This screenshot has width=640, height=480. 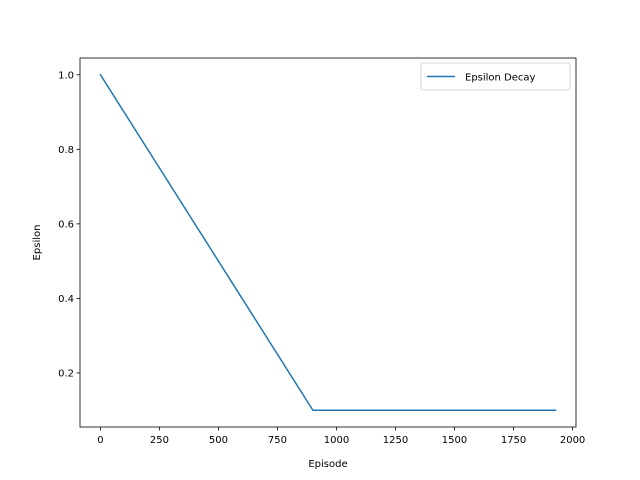 What do you see at coordinates (572, 440) in the screenshot?
I see `x-tick-label: 2000` at bounding box center [572, 440].